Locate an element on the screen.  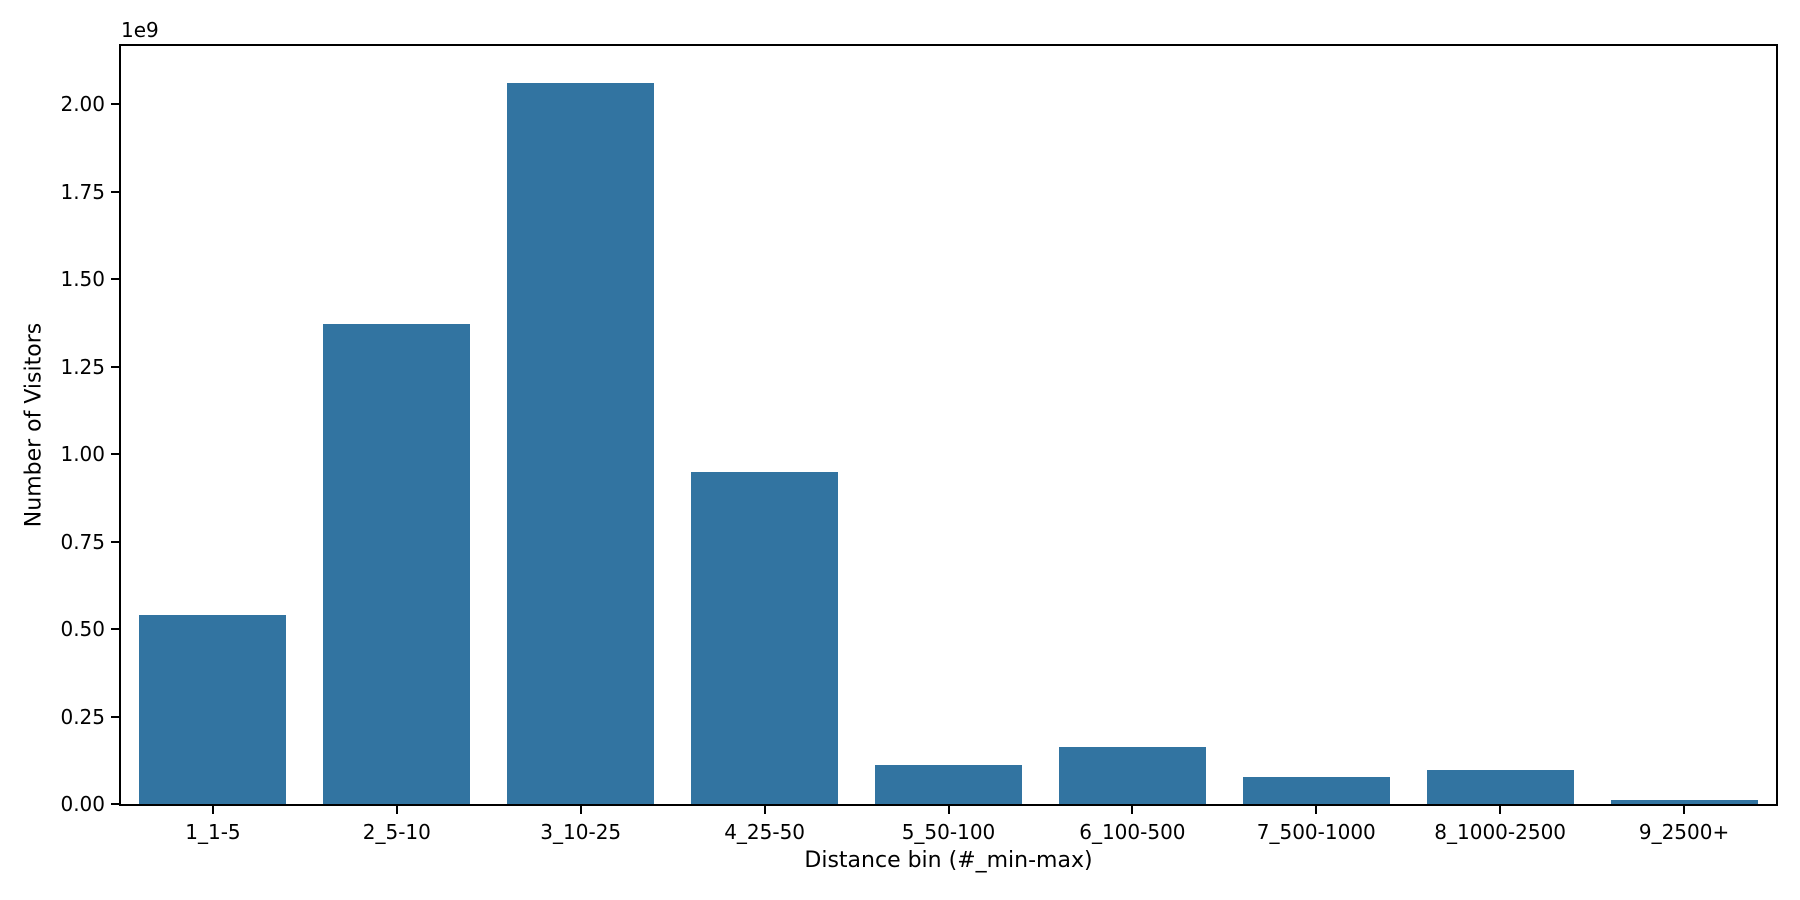
y-tick-label: 0.75 is located at coordinates (82, 541).